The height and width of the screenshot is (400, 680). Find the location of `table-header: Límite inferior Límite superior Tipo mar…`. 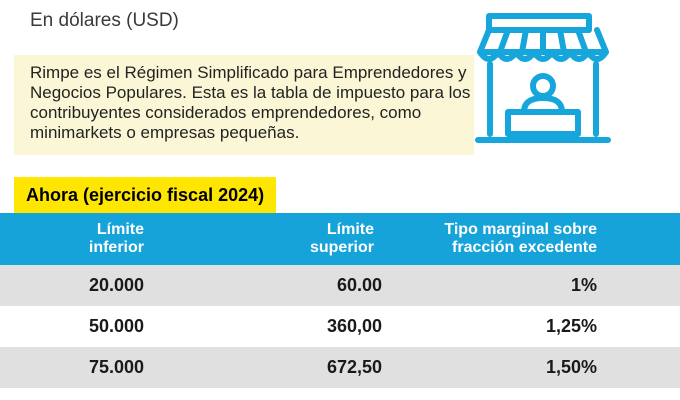

table-header: Límite inferior Límite superior Tipo mar… is located at coordinates (340, 239).